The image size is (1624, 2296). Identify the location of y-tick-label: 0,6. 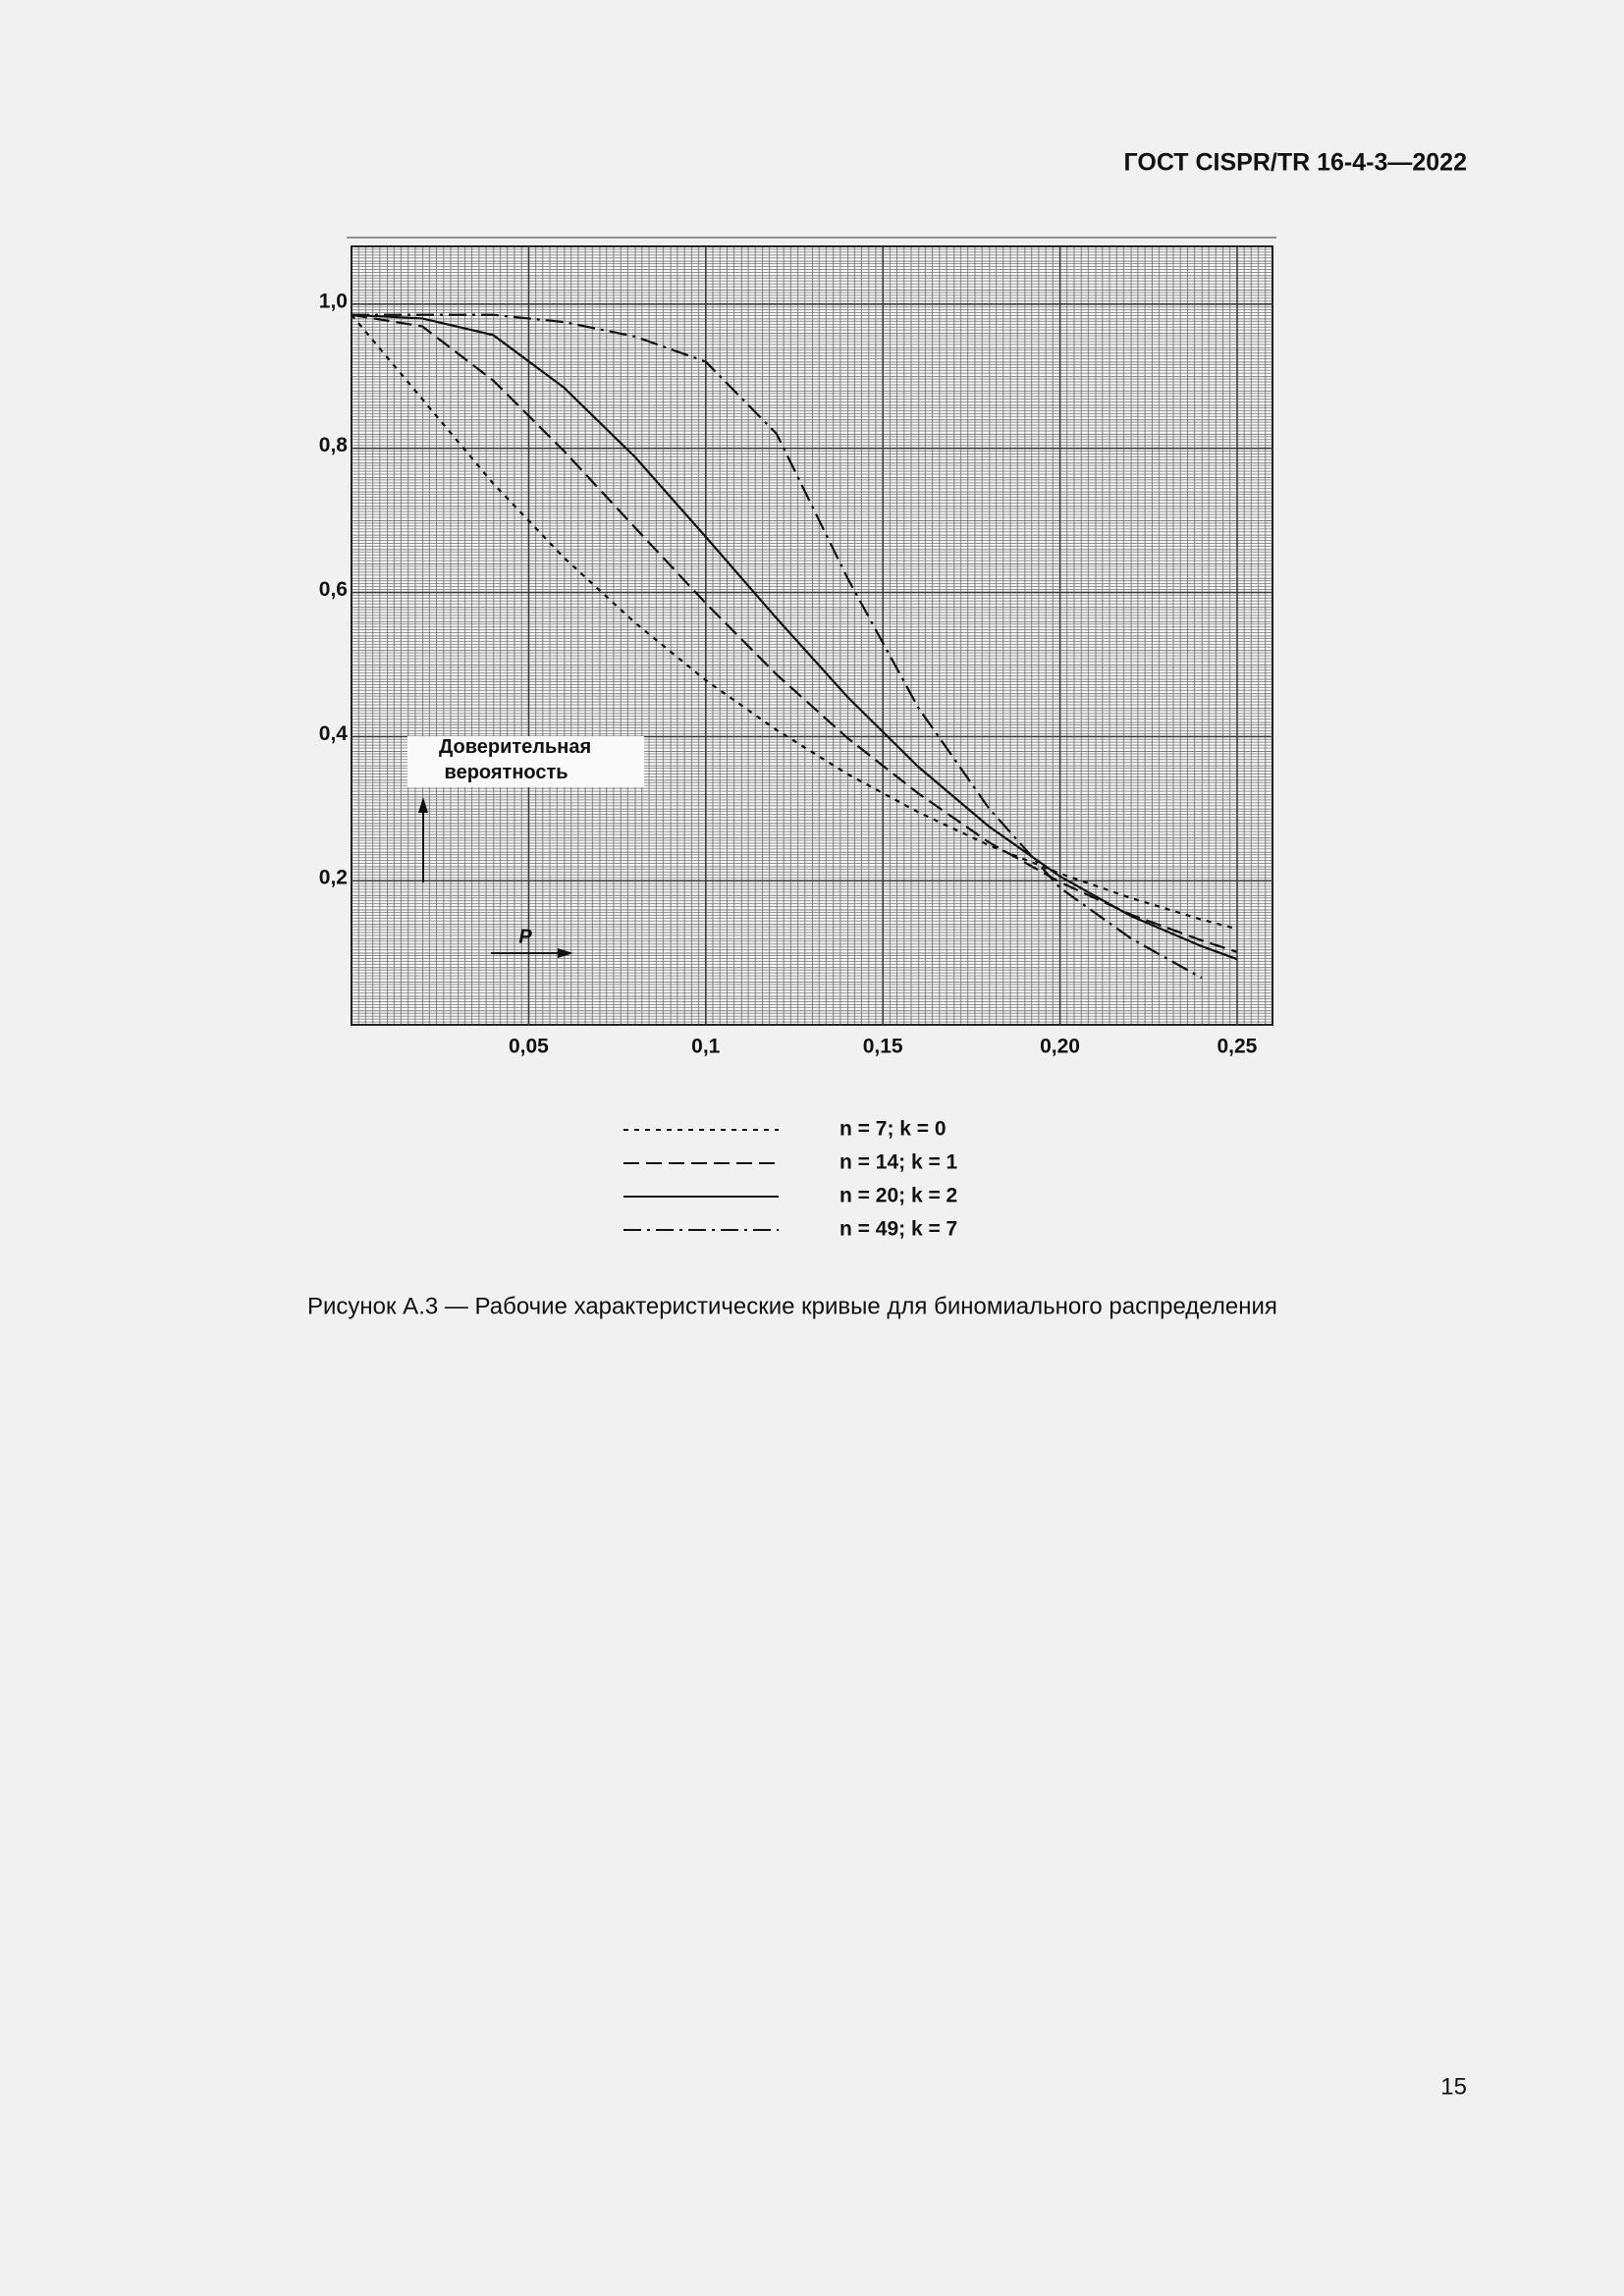
(333, 590).